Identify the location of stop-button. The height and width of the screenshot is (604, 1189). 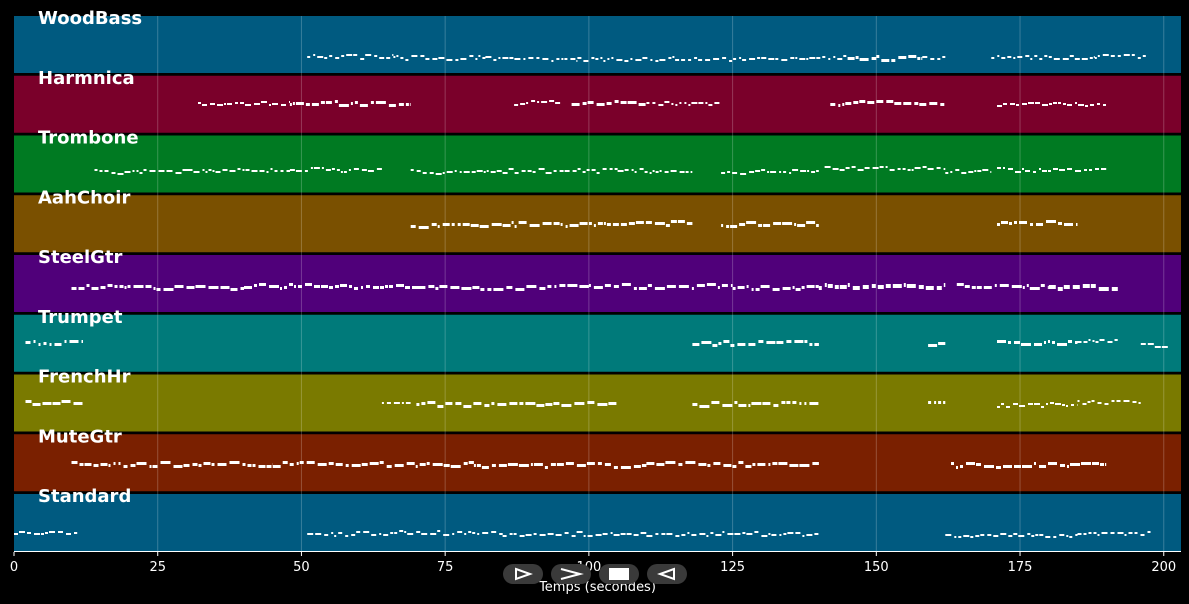
(619, 574).